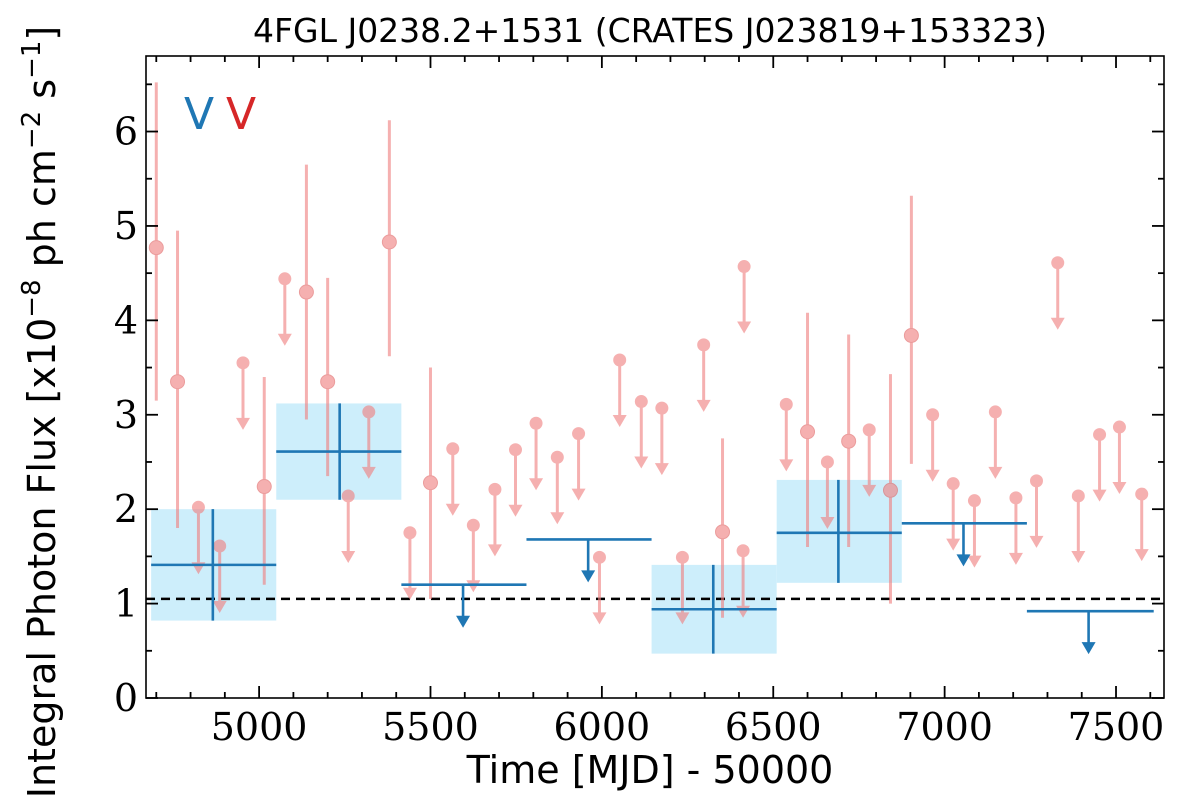  What do you see at coordinates (32, 130) in the screenshot?
I see `y-axis-label-exp2: −2` at bounding box center [32, 130].